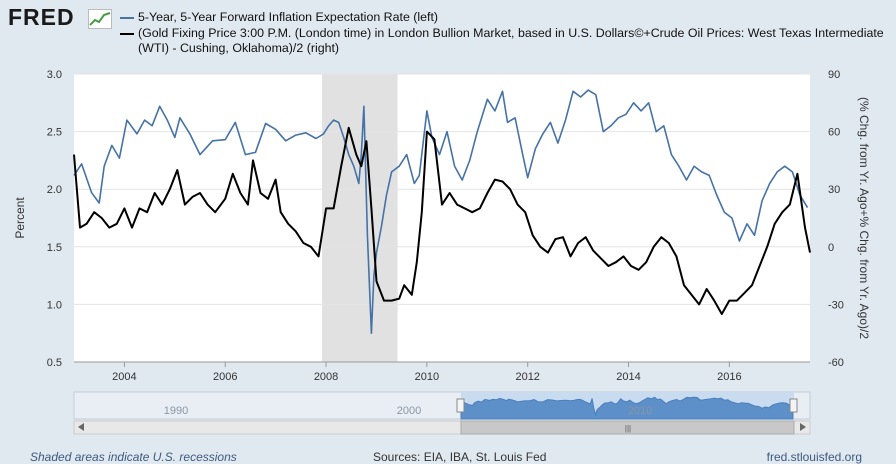  I want to click on x-tick-label: 2008, so click(326, 377).